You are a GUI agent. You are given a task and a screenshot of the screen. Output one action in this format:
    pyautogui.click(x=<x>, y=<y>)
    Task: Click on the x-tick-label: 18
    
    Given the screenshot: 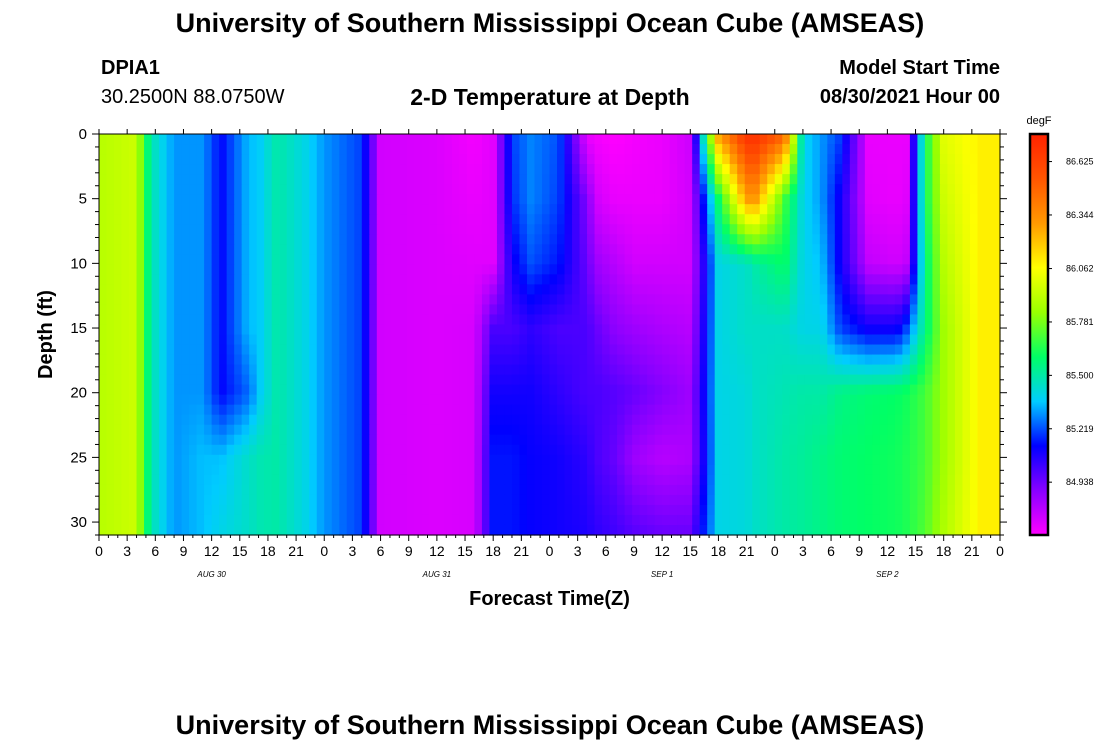 What is the action you would take?
    pyautogui.click(x=268, y=551)
    